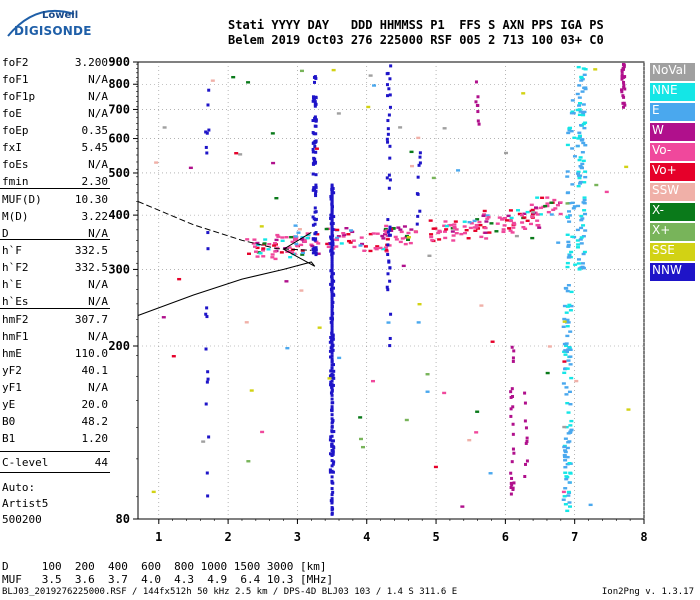 Image resolution: width=700 pixels, height=600 pixels. I want to click on param-label: B0, so click(9, 421).